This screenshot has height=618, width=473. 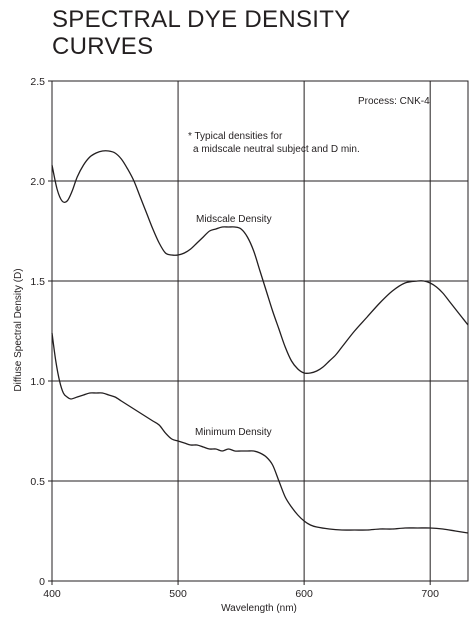 What do you see at coordinates (394, 101) in the screenshot?
I see `process-label: Process: CNK-4` at bounding box center [394, 101].